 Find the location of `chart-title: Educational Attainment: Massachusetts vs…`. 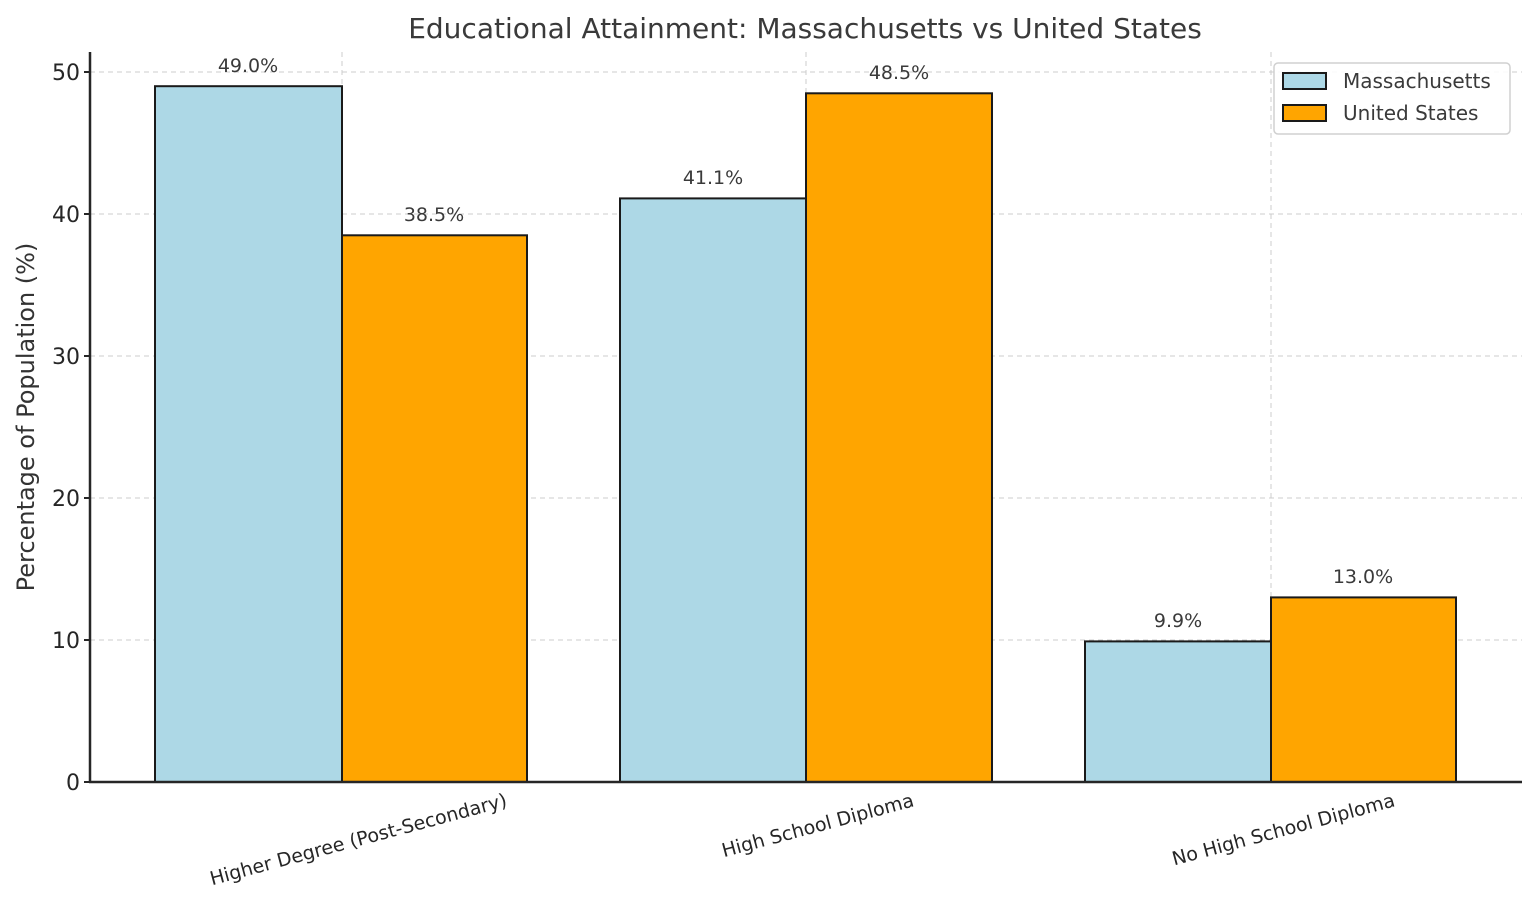

chart-title: Educational Attainment: Massachusetts vs… is located at coordinates (805, 28).